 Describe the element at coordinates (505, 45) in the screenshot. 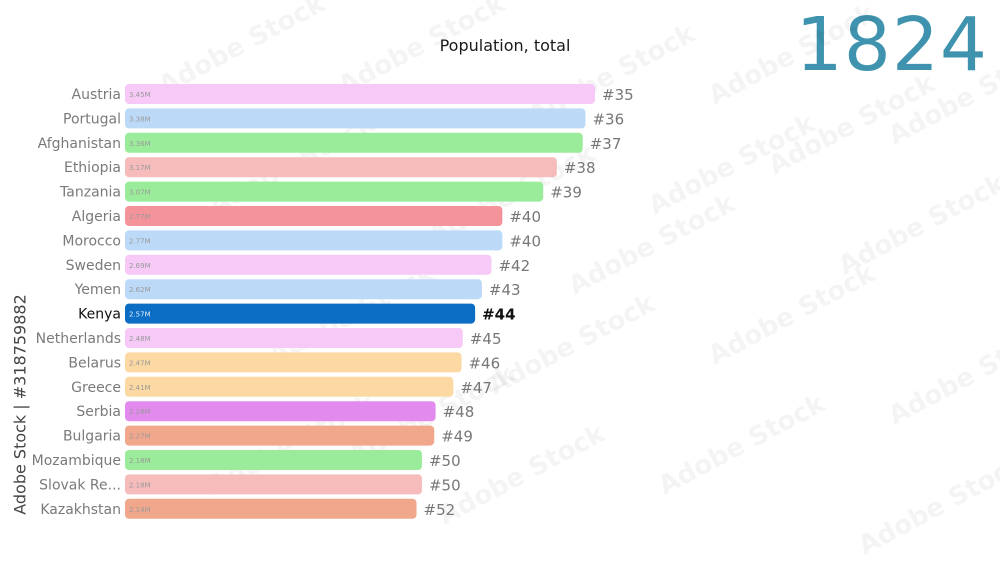

I see `chart-title: Population, total` at that location.